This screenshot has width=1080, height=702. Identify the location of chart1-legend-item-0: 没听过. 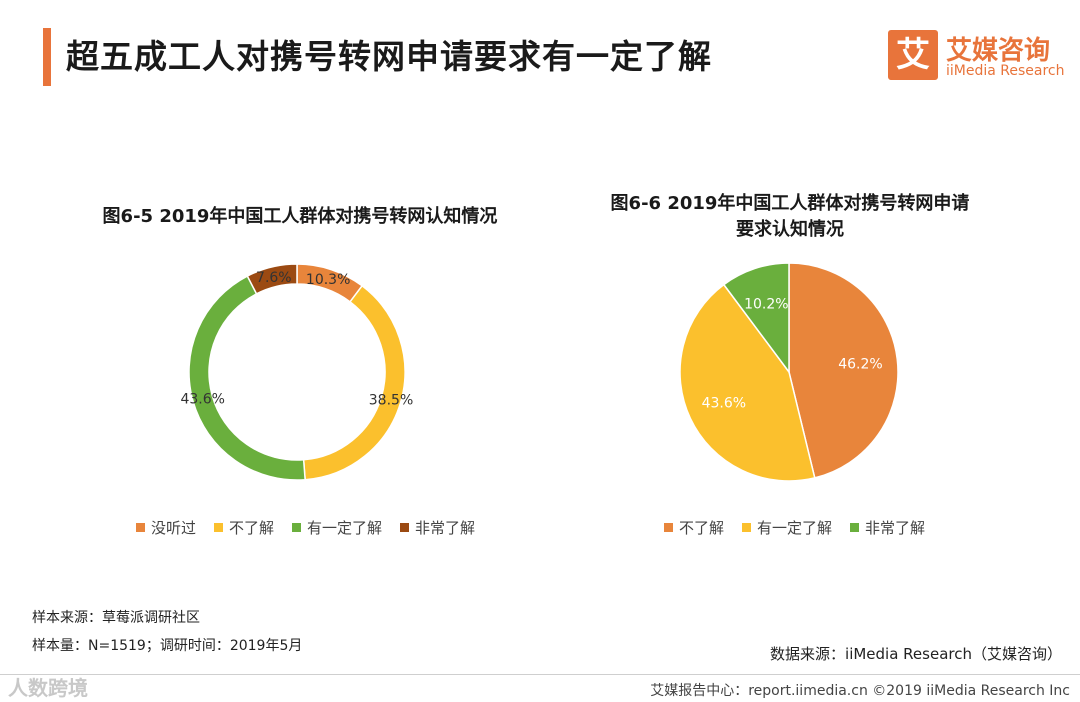
(166, 527).